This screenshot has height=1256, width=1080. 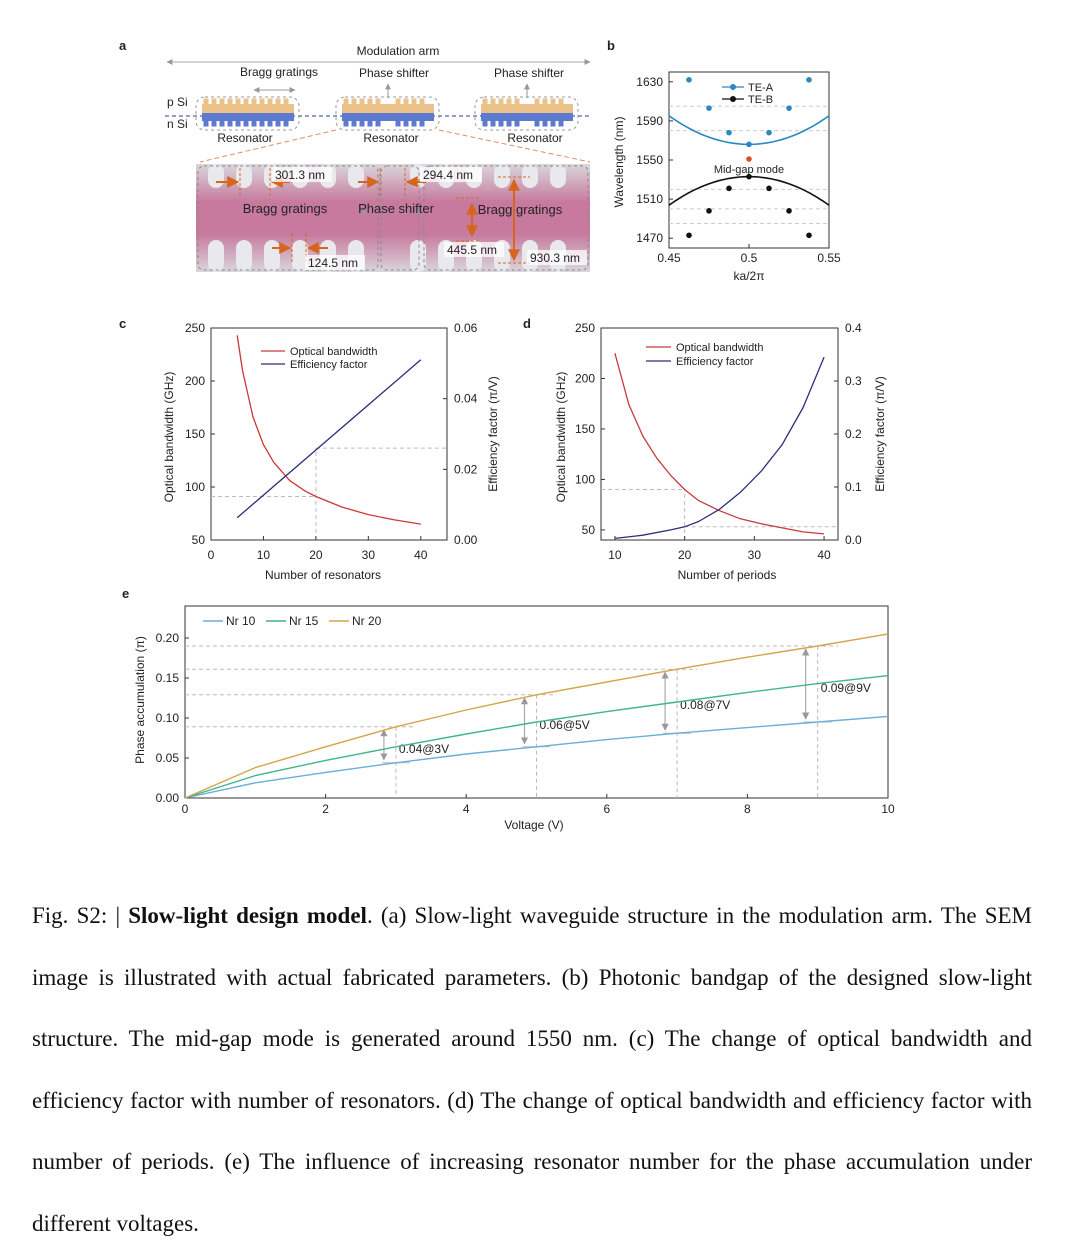 What do you see at coordinates (749, 190) in the screenshot?
I see `te-b-curve` at bounding box center [749, 190].